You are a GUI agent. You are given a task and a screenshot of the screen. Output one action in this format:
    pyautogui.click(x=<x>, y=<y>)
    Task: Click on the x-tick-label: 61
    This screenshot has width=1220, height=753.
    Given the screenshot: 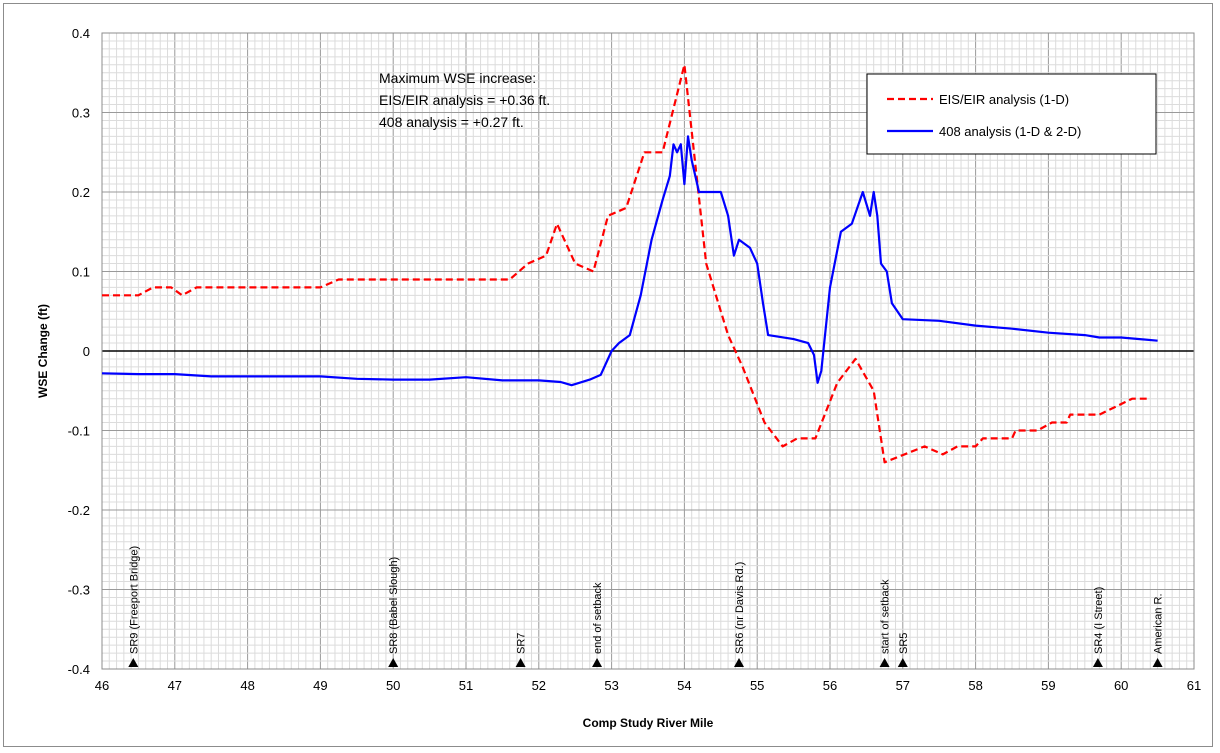 What is the action you would take?
    pyautogui.click(x=1194, y=685)
    